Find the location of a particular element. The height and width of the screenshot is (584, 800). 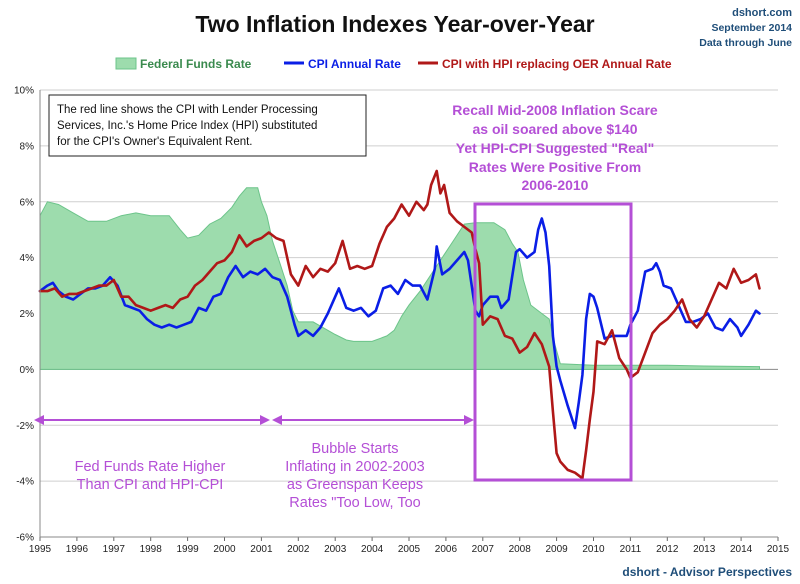

x-tick-label: 2009 is located at coordinates (556, 549).